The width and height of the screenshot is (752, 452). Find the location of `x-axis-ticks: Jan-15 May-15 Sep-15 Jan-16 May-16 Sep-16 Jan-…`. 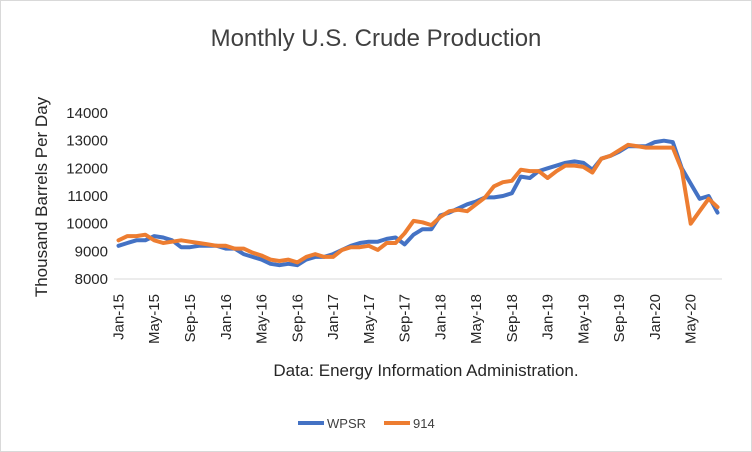

x-axis-ticks: Jan-15 May-15 Sep-15 Jan-16 May-16 Sep-16 Jan-… is located at coordinates (404, 319).